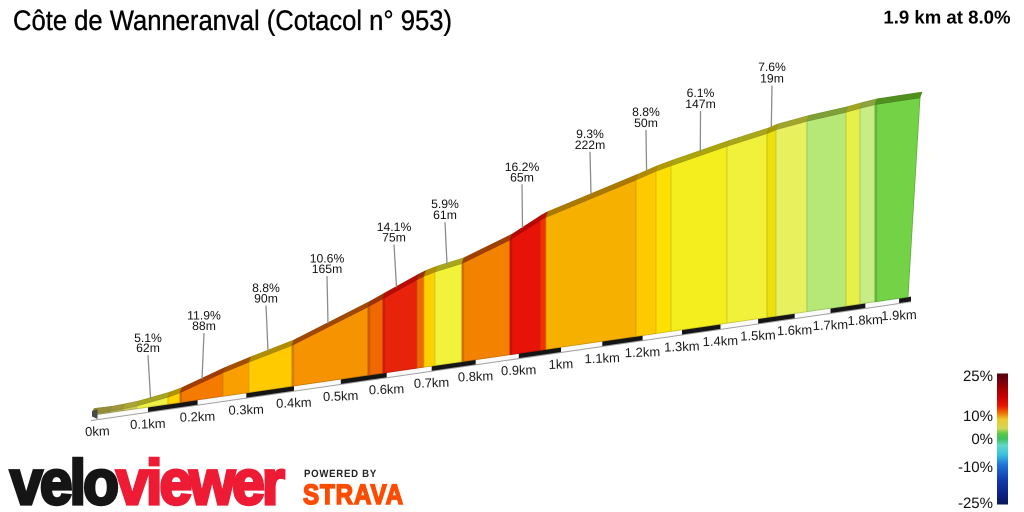  Describe the element at coordinates (758, 335) in the screenshot. I see `svg-text: 1.5km` at that location.